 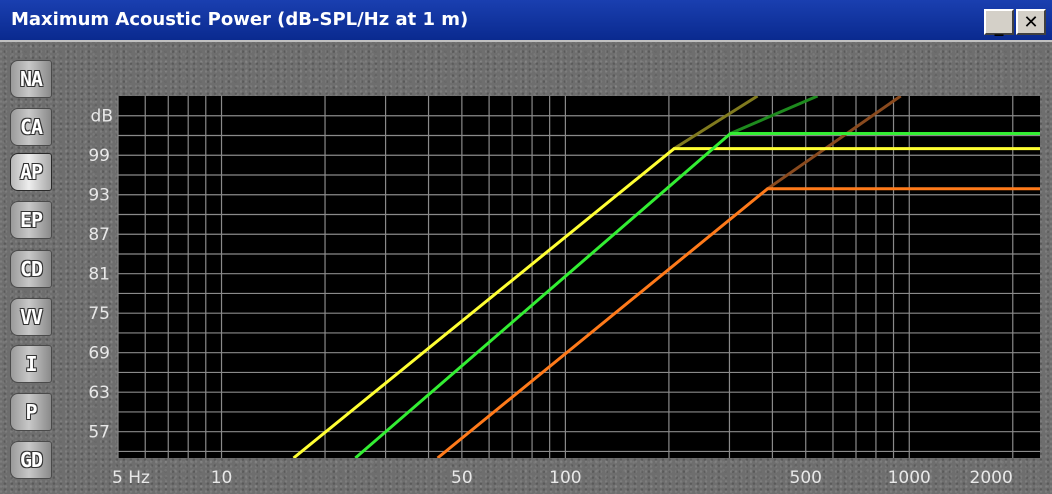 I want to click on x-tick-label: 10, so click(x=222, y=478).